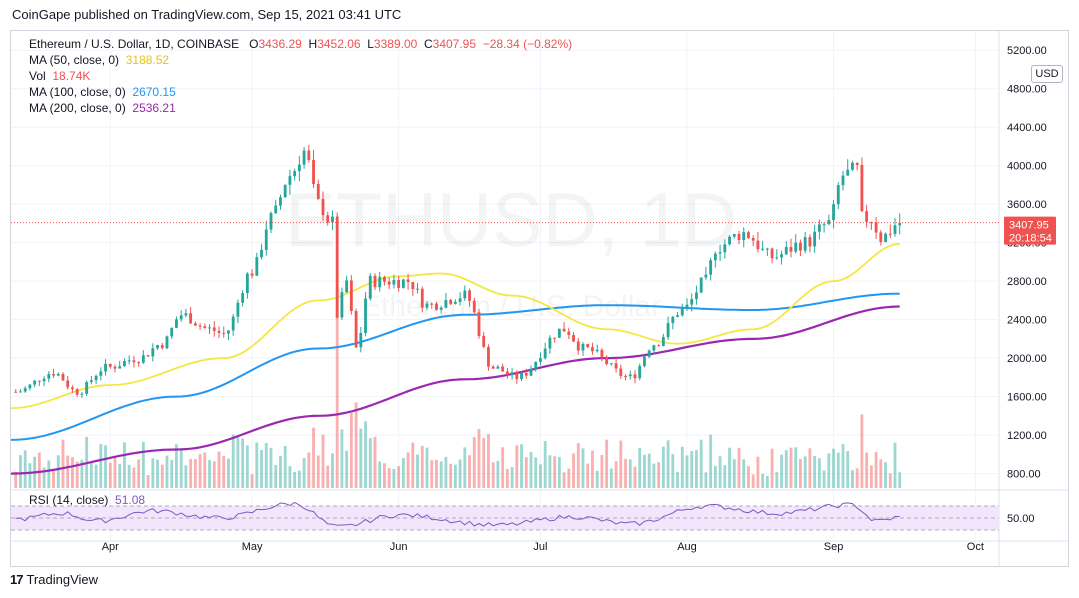 This screenshot has height=598, width=1079. I want to click on ma50-value: 3188.52, so click(147, 60).